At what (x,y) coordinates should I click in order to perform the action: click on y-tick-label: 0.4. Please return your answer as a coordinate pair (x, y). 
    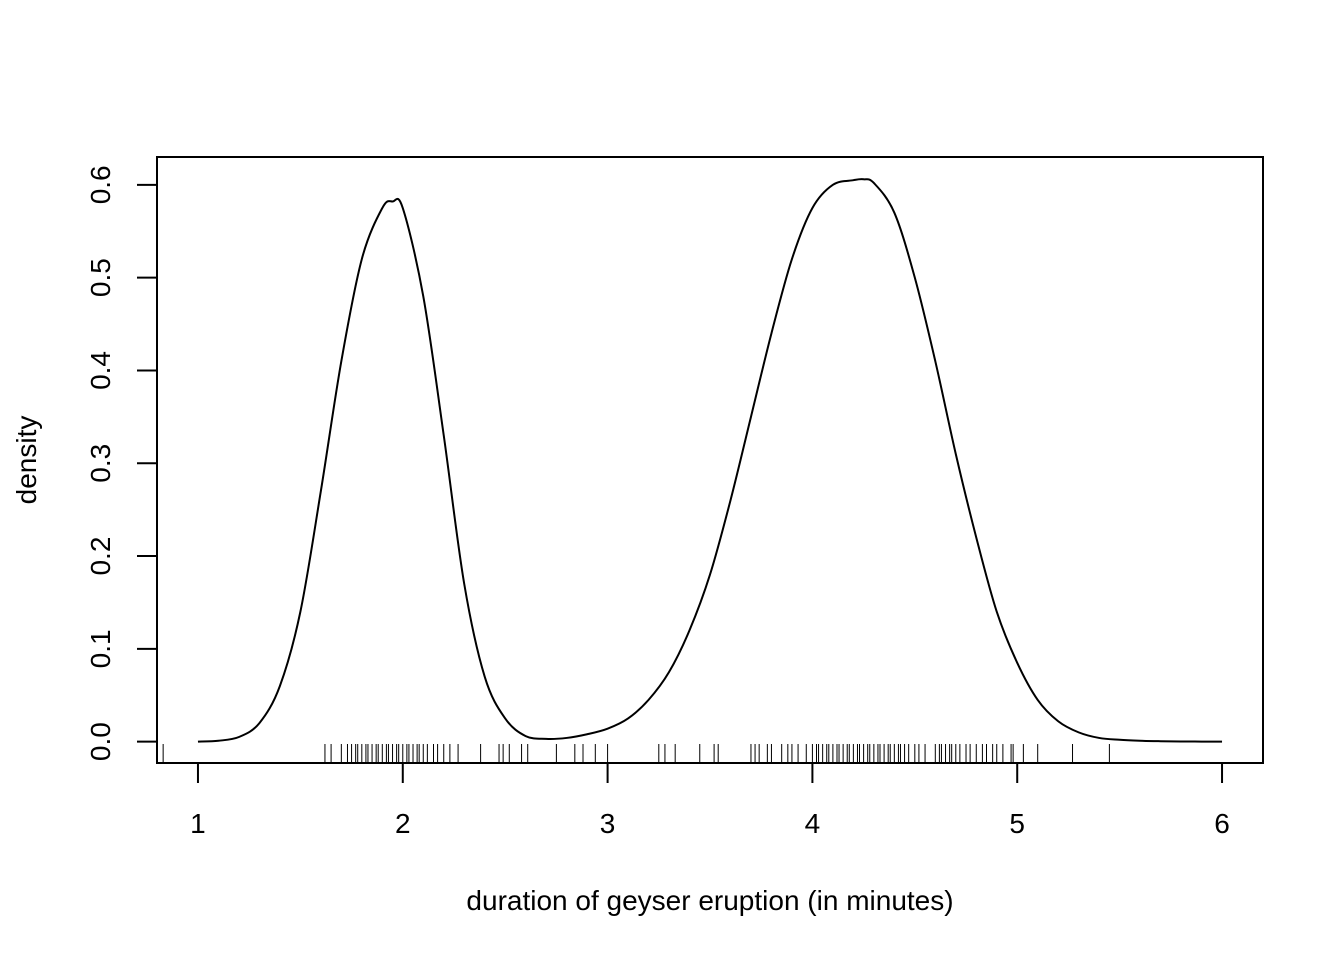
    Looking at the image, I should click on (100, 370).